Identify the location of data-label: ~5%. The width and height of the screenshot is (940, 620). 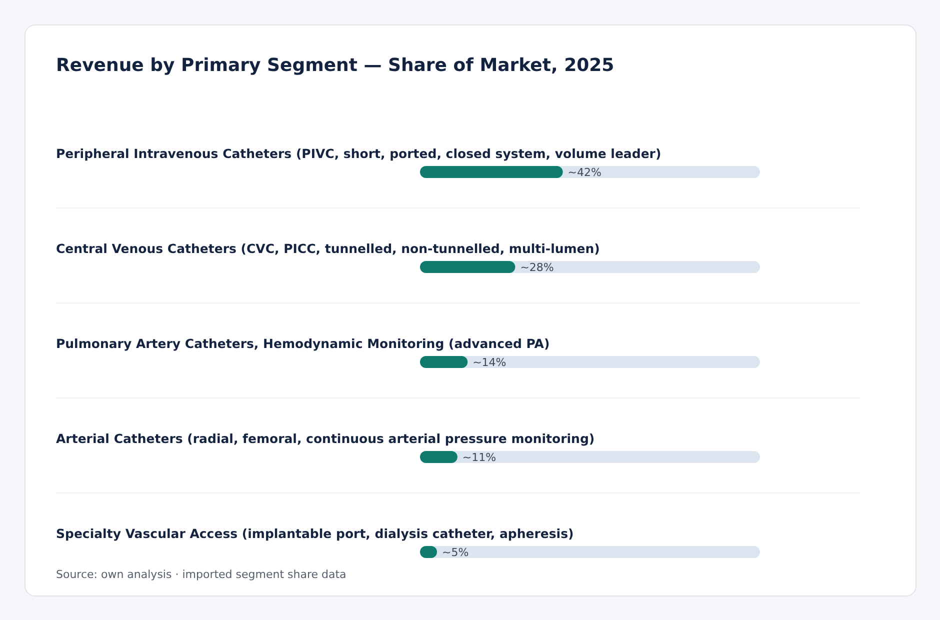
(455, 552).